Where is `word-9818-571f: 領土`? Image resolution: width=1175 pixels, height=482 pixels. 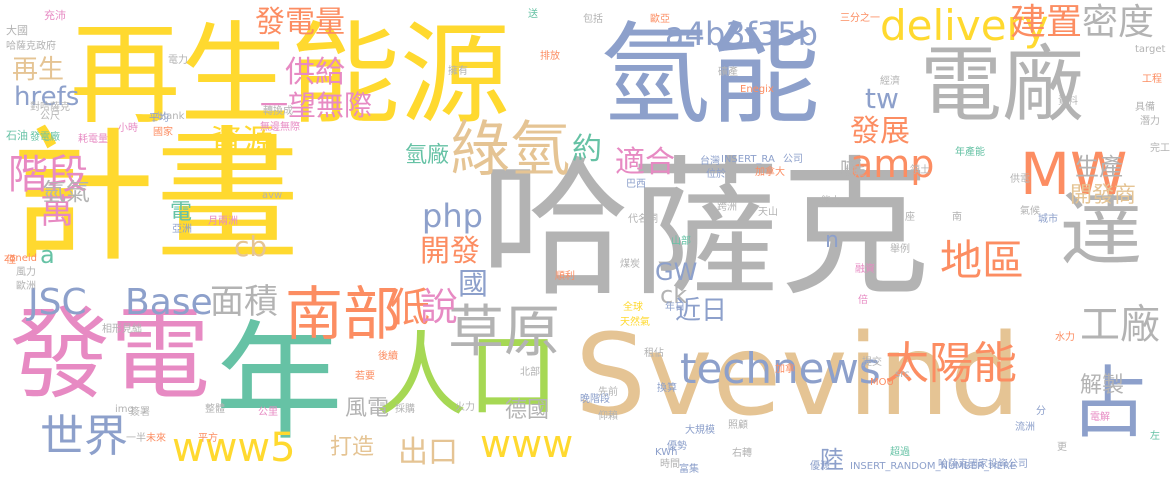
word-9818-571f: 領土 is located at coordinates (920, 170).